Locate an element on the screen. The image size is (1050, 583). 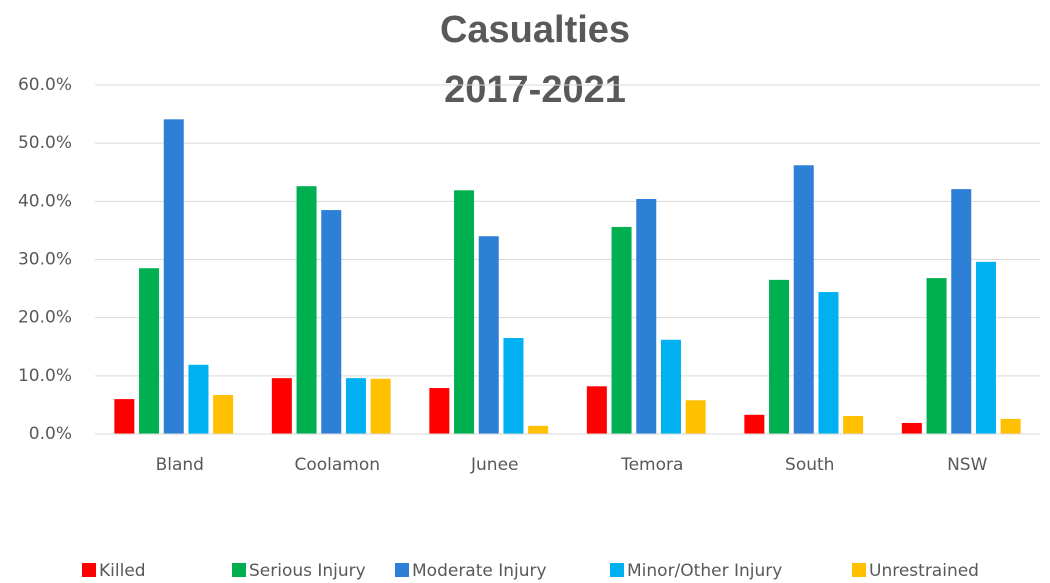
chart-title: Casualties is located at coordinates (535, 30).